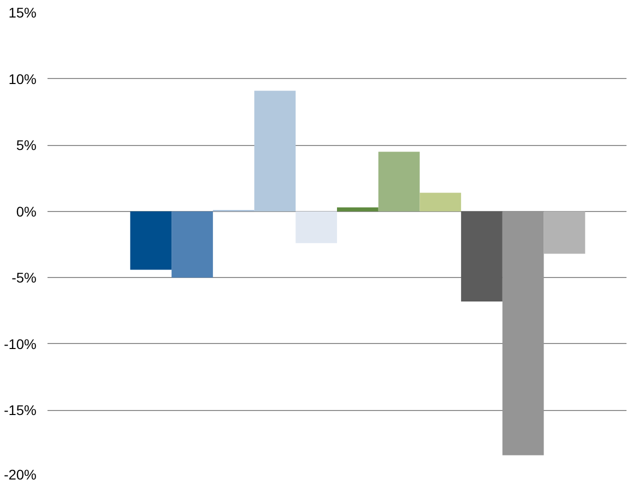 The image size is (634, 485). I want to click on y-tick-label: -20%, so click(20, 474).